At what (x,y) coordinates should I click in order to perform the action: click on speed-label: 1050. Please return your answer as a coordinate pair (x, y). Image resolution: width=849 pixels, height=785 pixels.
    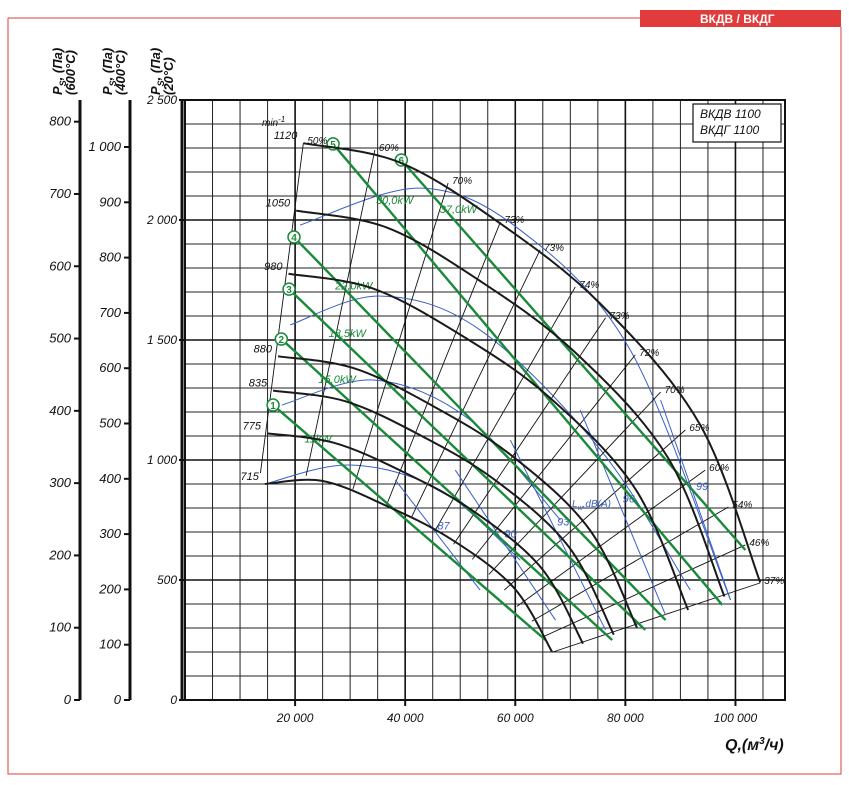
    Looking at the image, I should click on (278, 204).